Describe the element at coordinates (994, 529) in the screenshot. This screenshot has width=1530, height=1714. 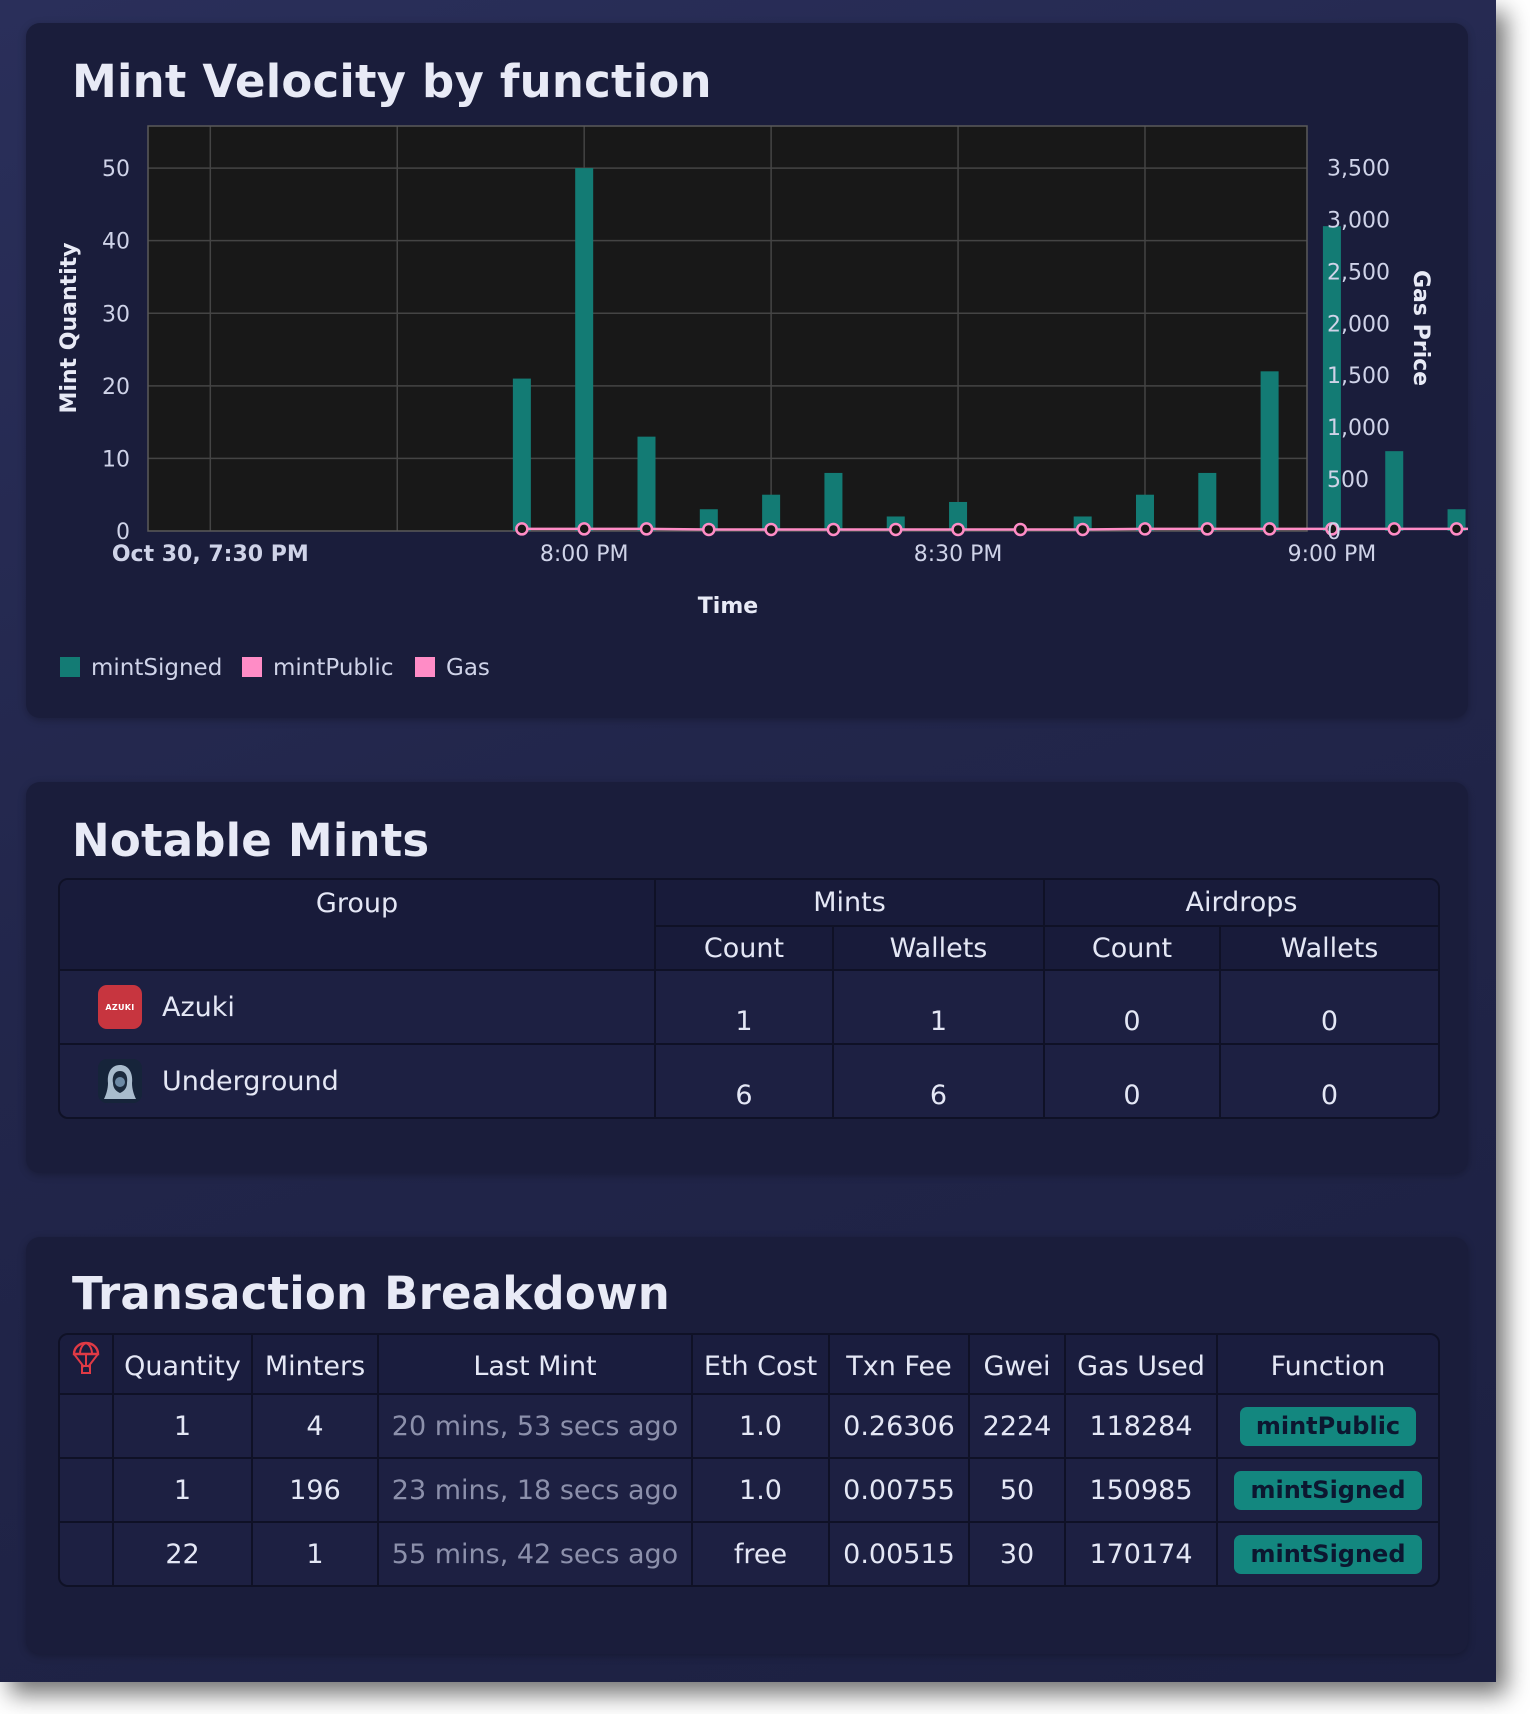
I see `gas-line-path` at that location.